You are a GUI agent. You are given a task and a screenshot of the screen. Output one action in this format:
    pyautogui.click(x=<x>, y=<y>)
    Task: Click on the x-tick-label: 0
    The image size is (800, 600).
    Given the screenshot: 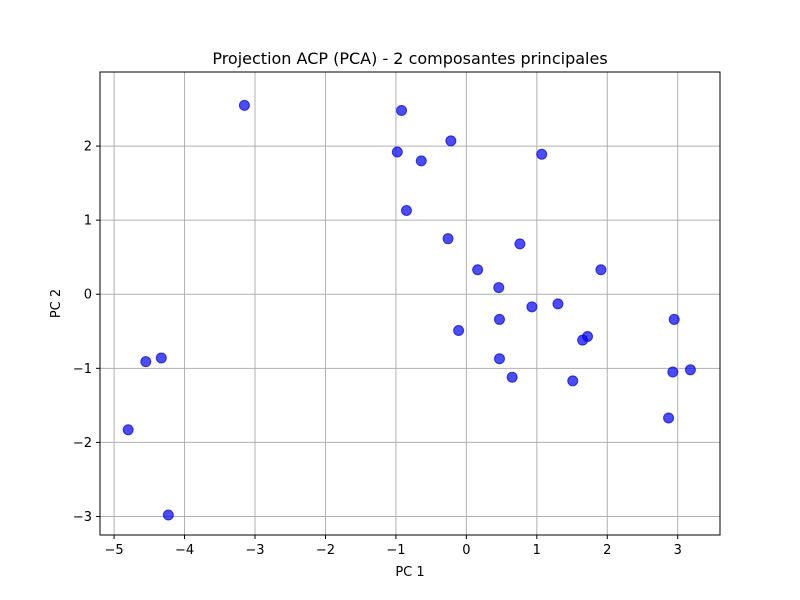 What is the action you would take?
    pyautogui.click(x=466, y=550)
    